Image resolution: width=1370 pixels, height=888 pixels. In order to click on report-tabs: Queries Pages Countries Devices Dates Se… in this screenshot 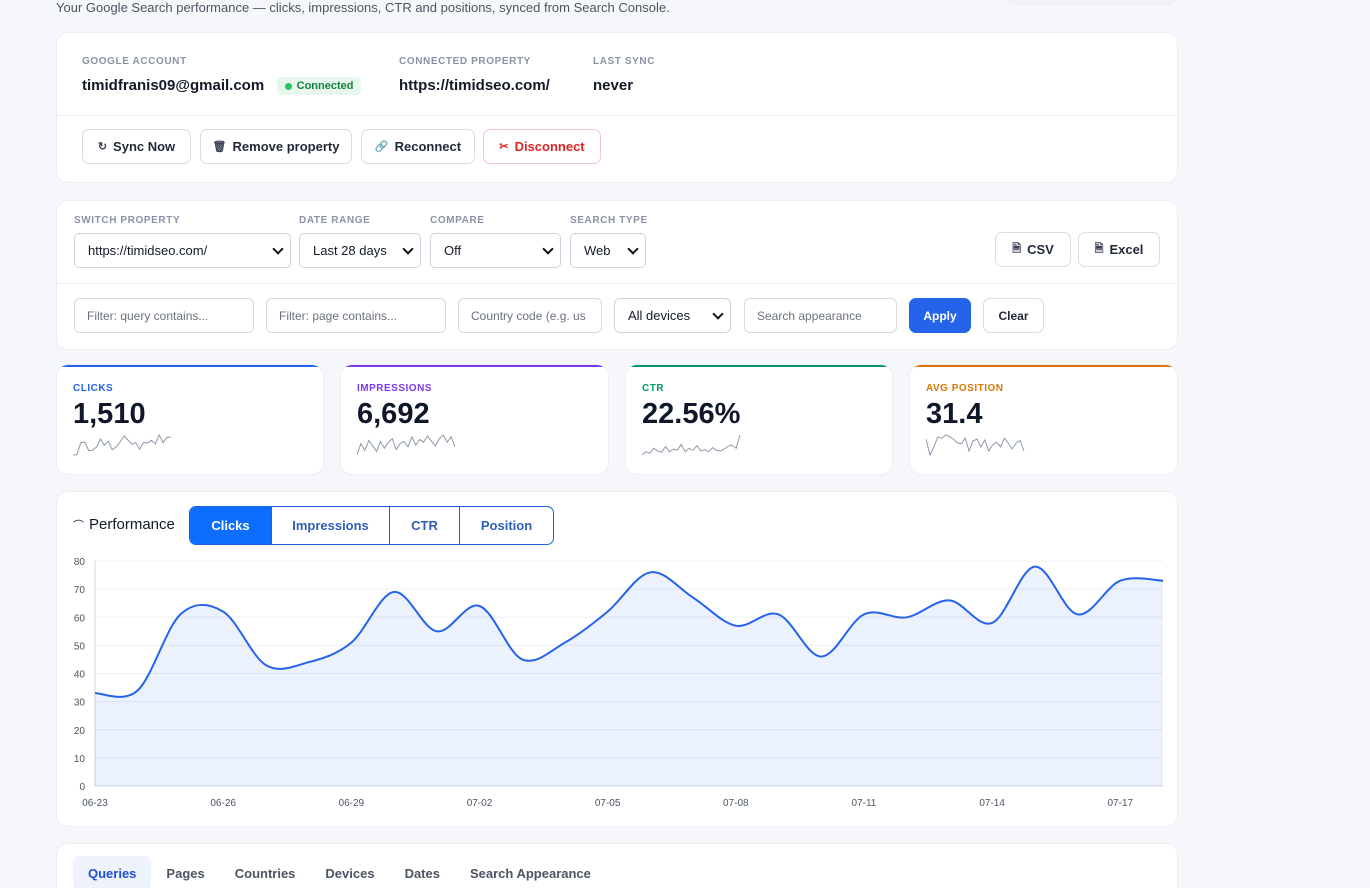, I will do `click(339, 872)`.